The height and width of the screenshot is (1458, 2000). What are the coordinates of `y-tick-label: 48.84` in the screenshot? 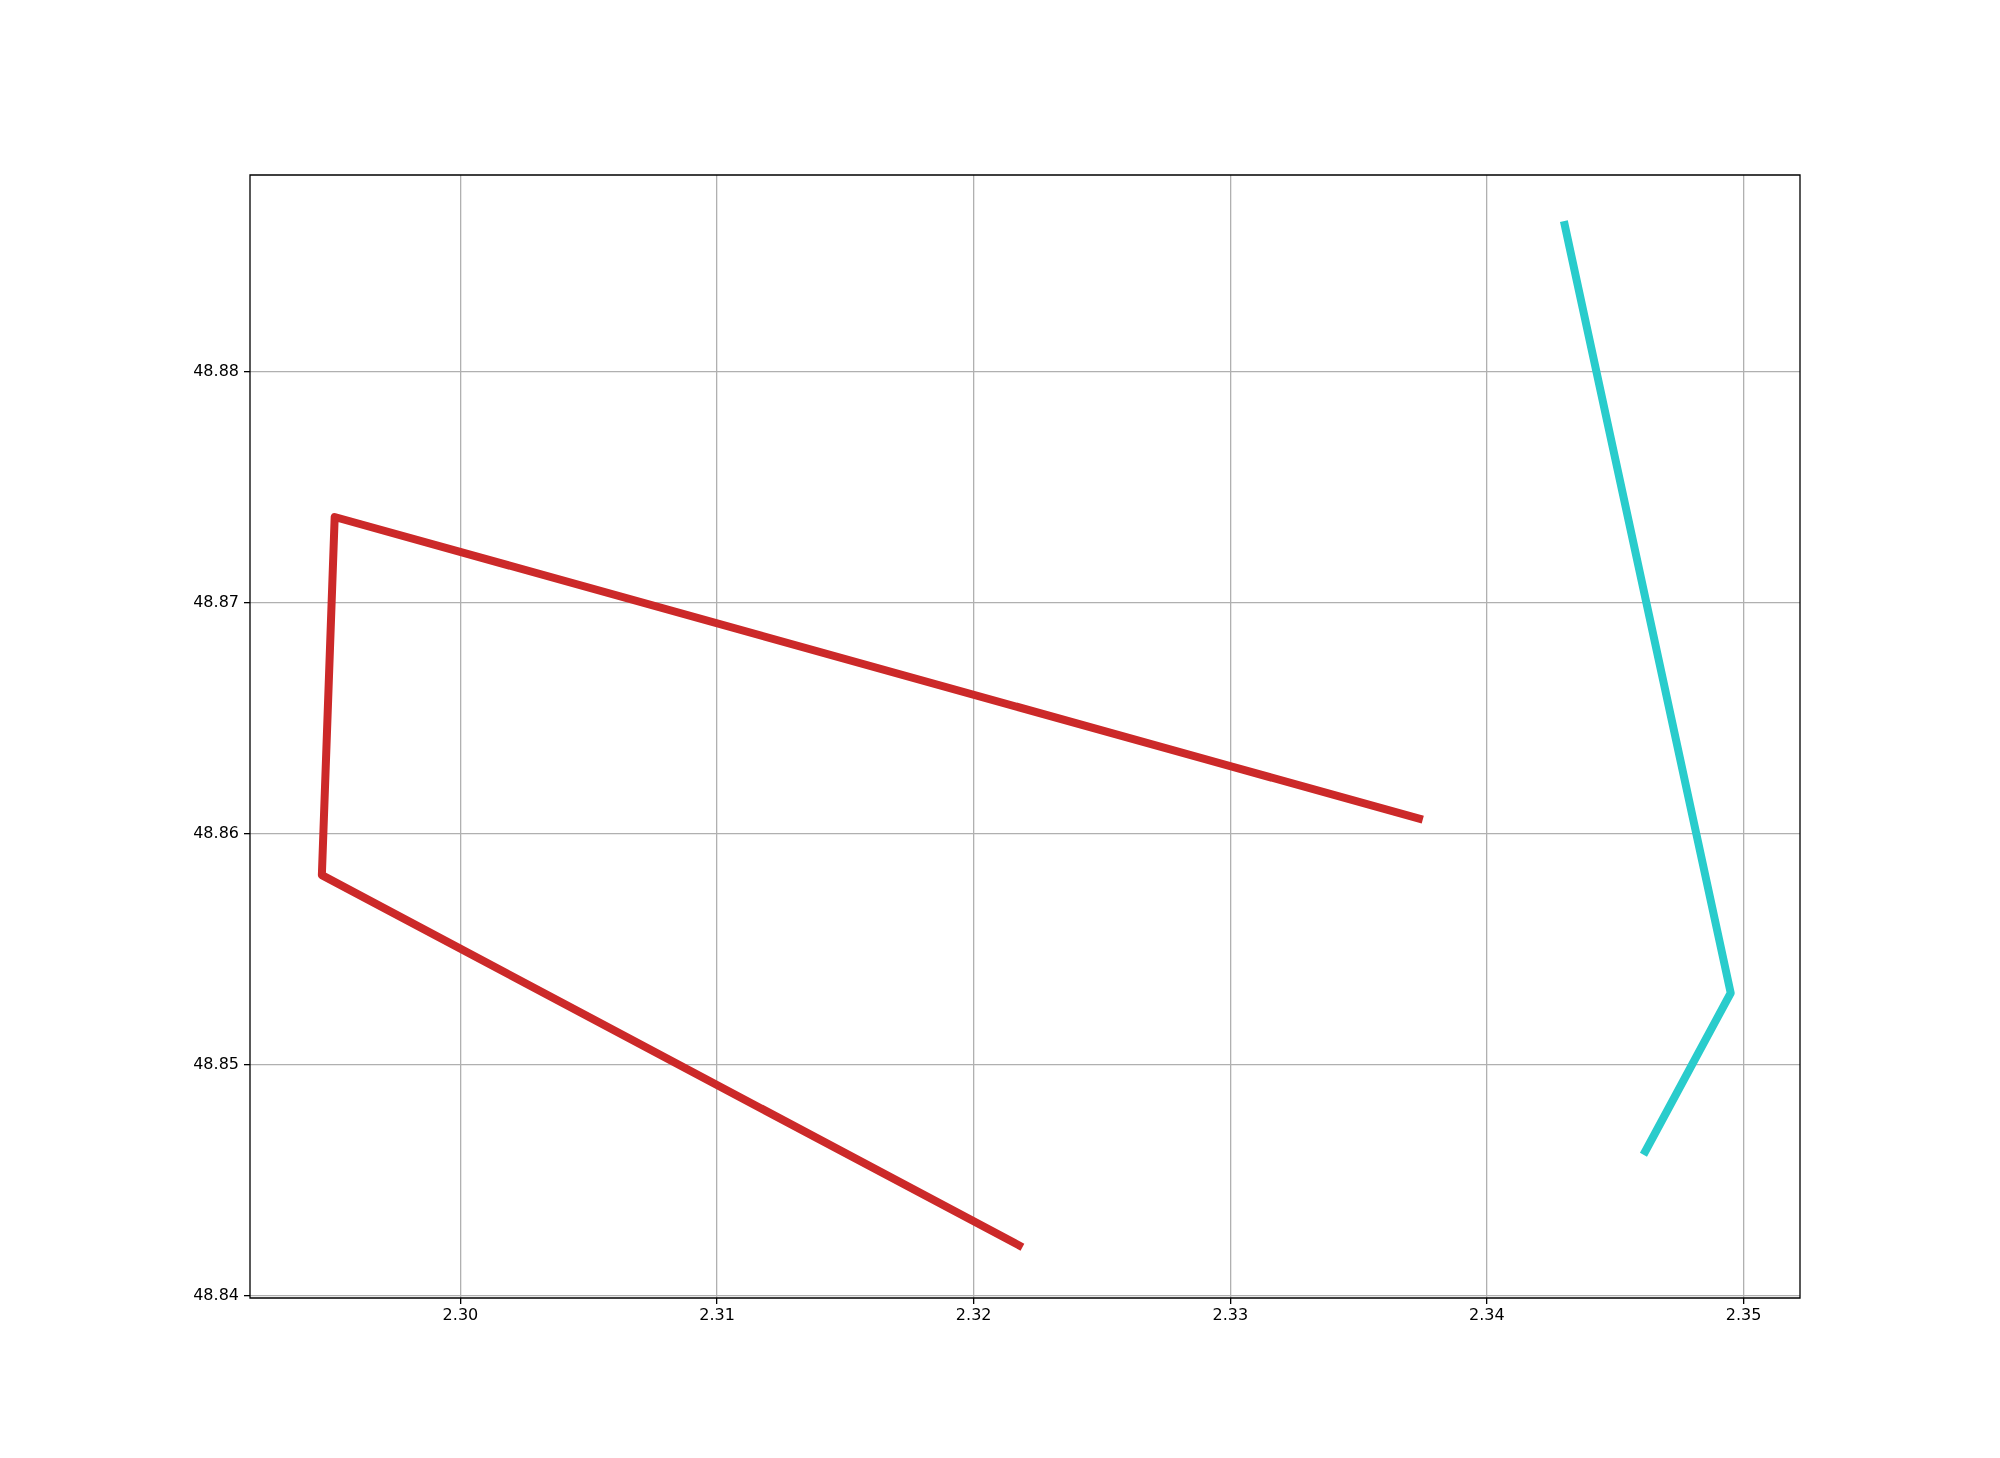 It's located at (216, 1294).